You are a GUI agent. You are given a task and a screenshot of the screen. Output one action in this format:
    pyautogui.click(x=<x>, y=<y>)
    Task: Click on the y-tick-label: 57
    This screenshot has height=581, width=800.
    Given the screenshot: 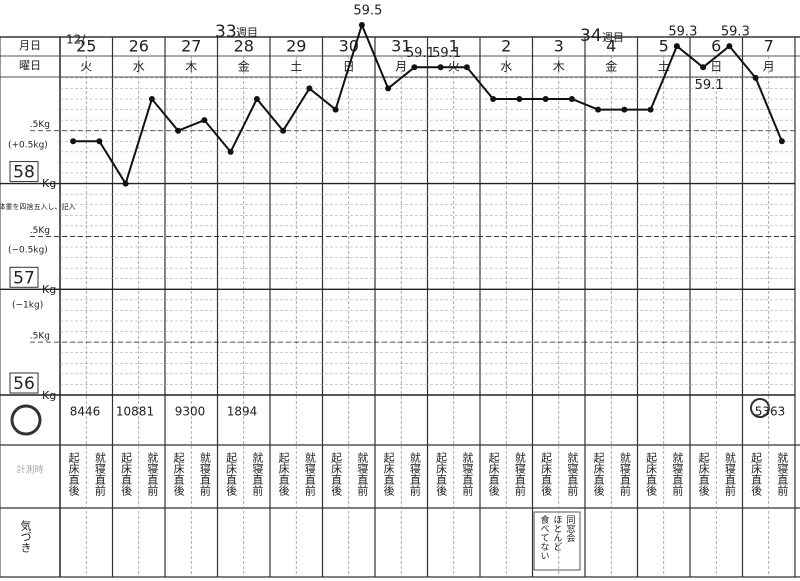 What is the action you would take?
    pyautogui.click(x=24, y=278)
    